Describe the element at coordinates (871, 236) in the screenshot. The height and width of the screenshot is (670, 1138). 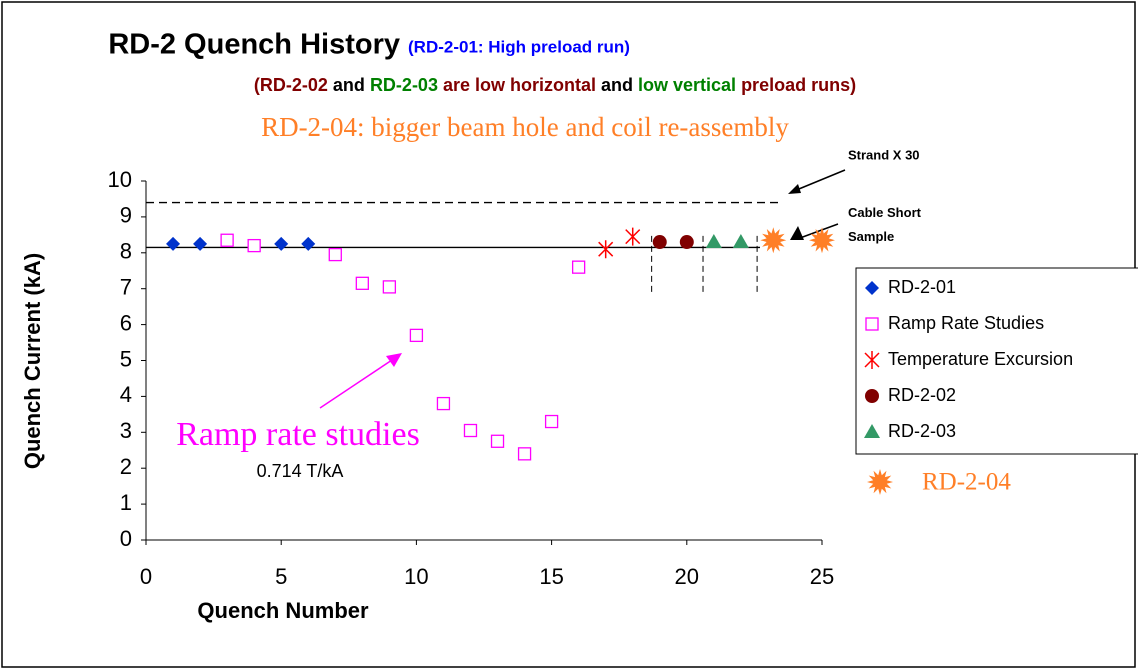
I see `annotation-line: Sample` at that location.